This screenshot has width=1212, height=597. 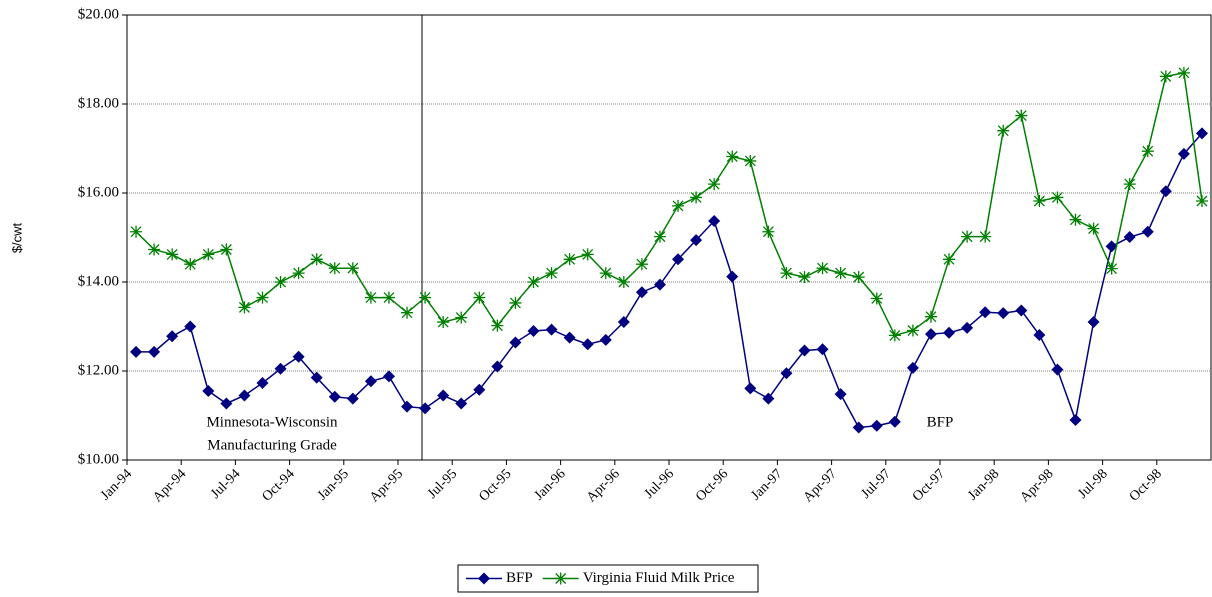 I want to click on x-tick-label: Oct-95, so click(x=495, y=485).